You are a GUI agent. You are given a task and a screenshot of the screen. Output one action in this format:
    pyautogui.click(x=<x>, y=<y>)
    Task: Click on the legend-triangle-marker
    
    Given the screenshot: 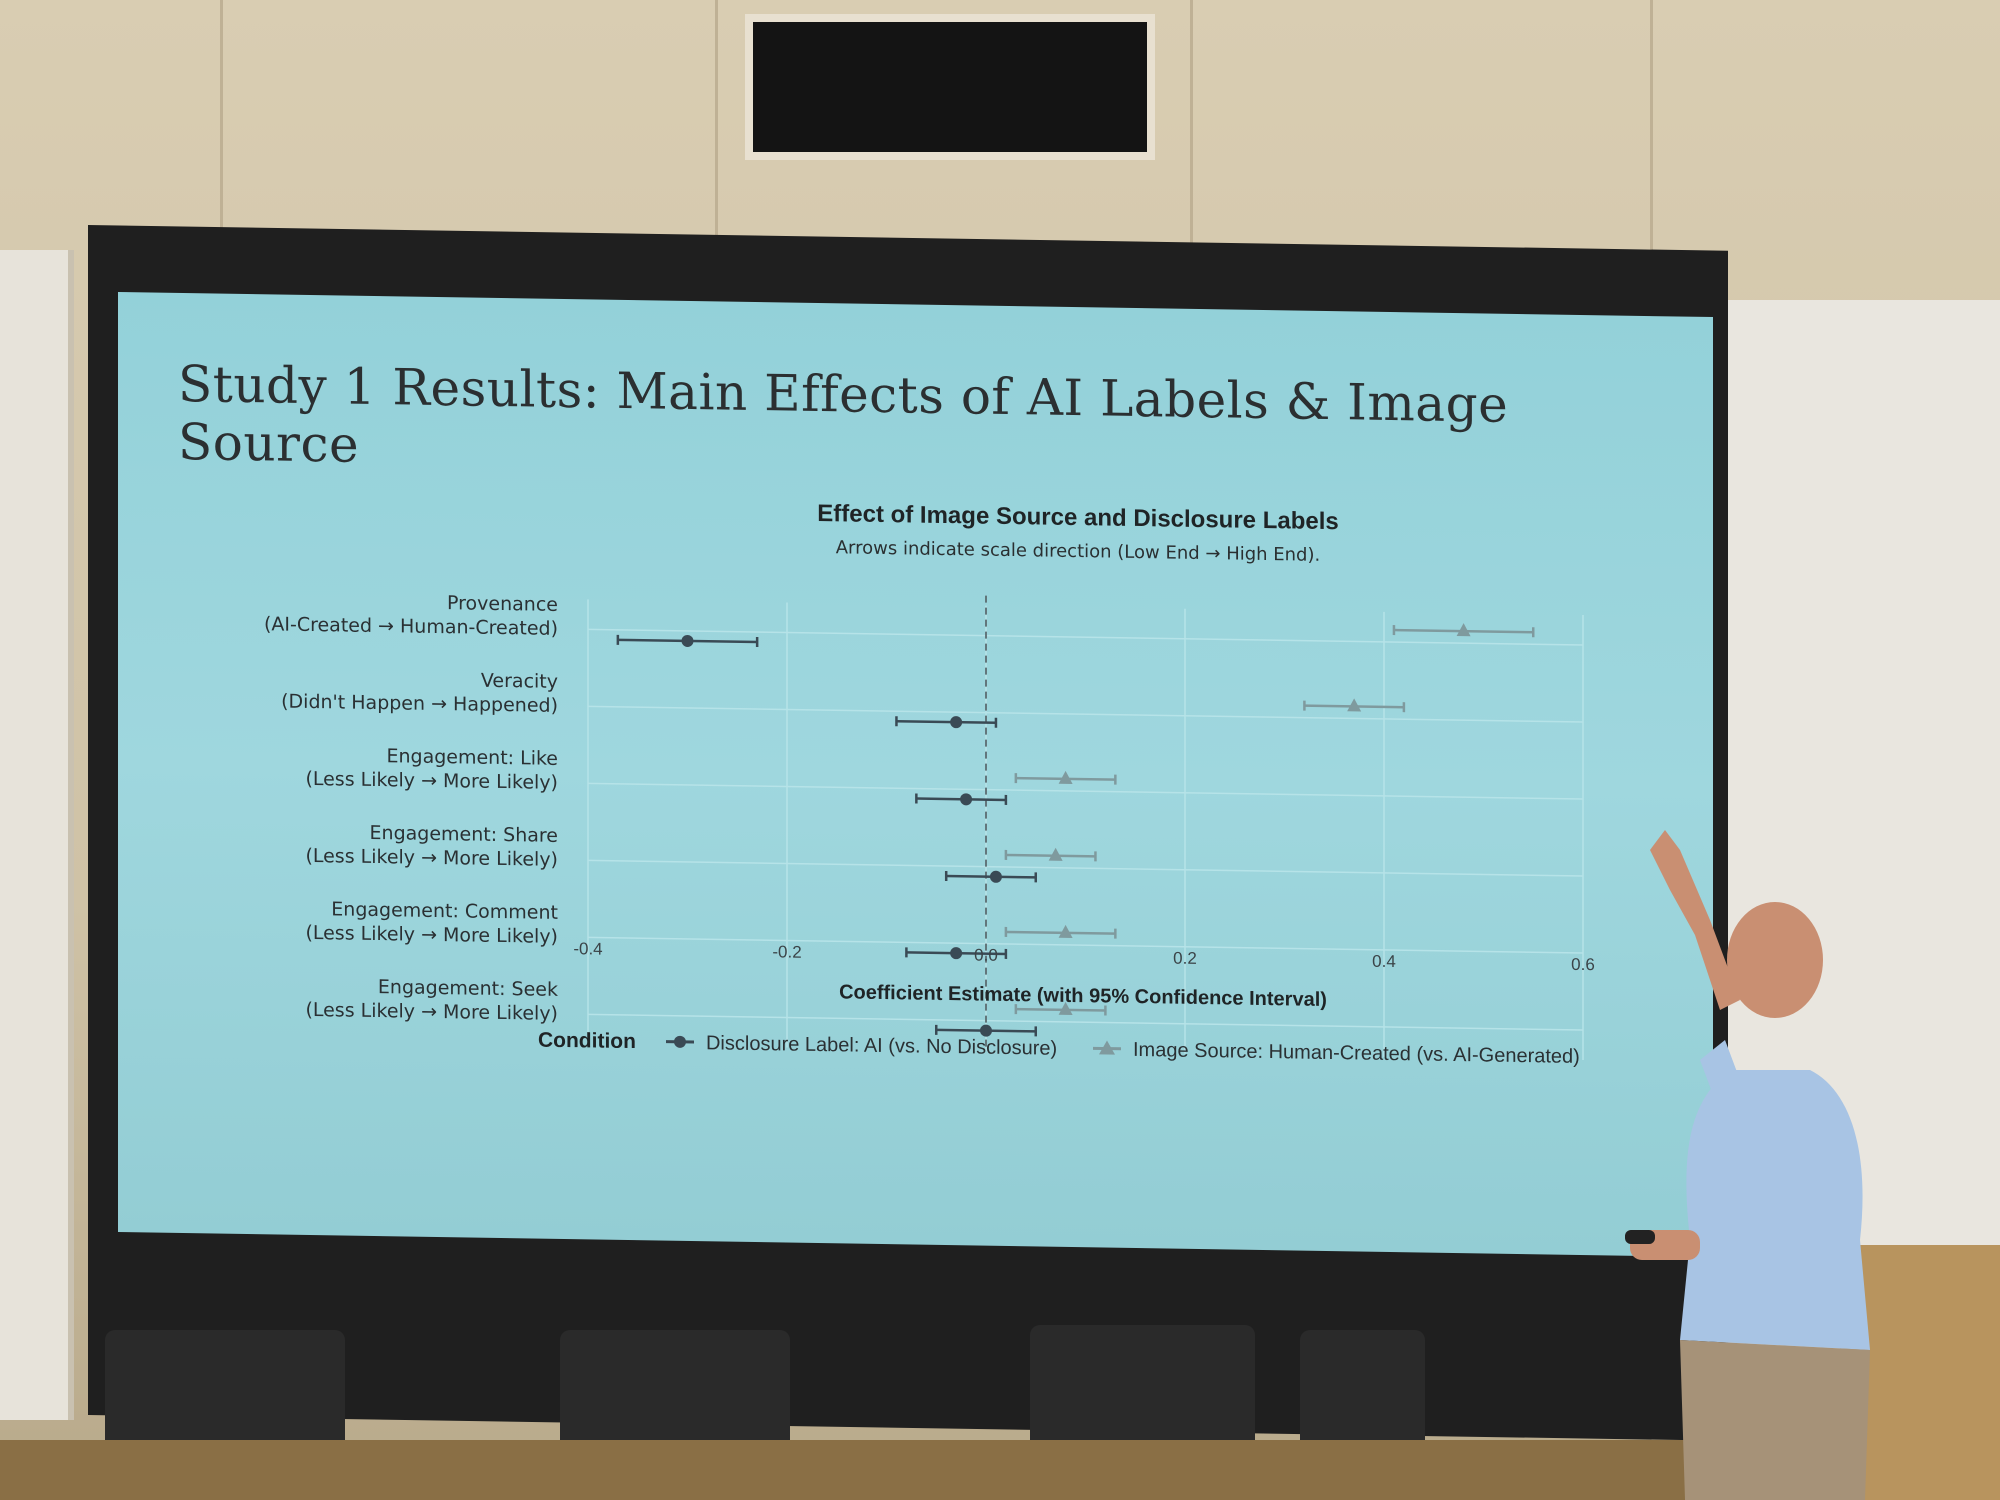 What is the action you would take?
    pyautogui.click(x=1107, y=1047)
    